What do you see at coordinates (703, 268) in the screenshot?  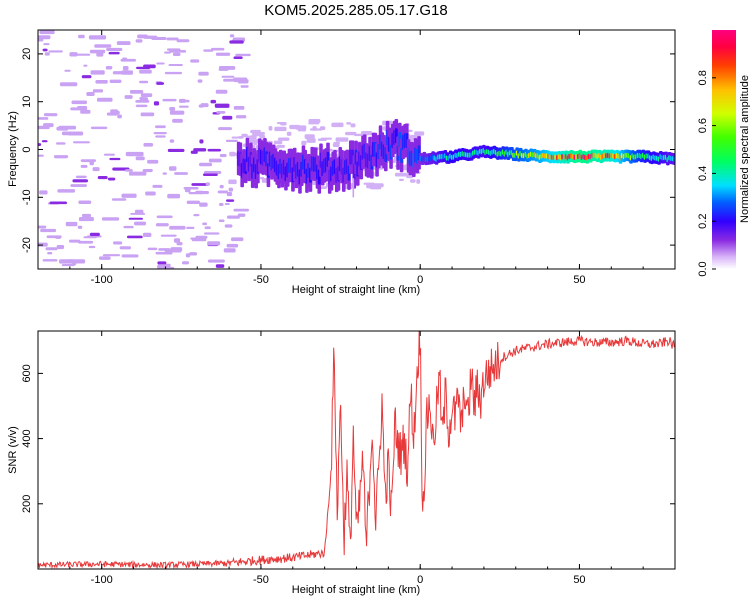 I see `colorbar-tick-label: 0.0` at bounding box center [703, 268].